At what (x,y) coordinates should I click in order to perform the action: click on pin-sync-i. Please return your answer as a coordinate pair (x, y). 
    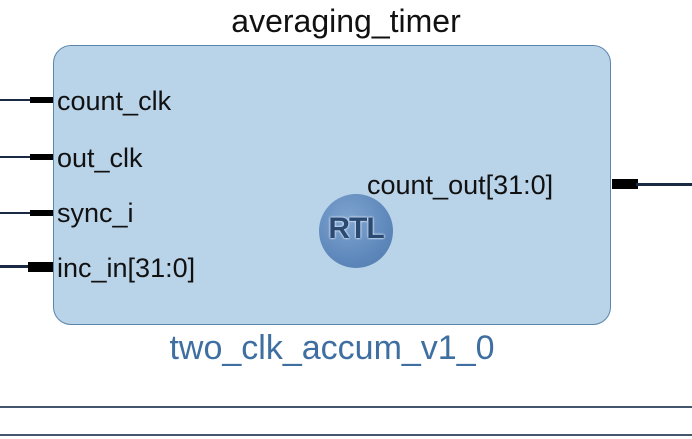
    Looking at the image, I should click on (42, 213).